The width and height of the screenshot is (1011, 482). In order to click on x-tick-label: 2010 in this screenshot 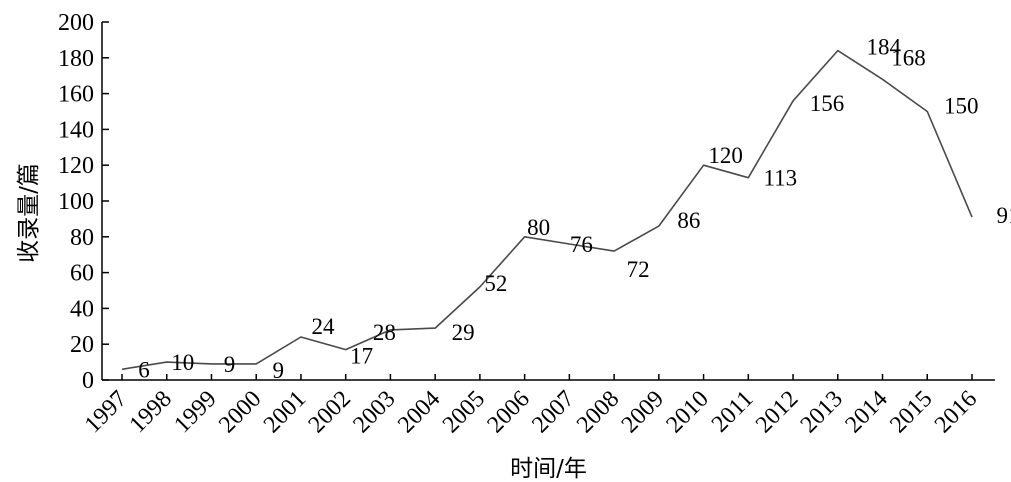, I will do `click(687, 412)`.